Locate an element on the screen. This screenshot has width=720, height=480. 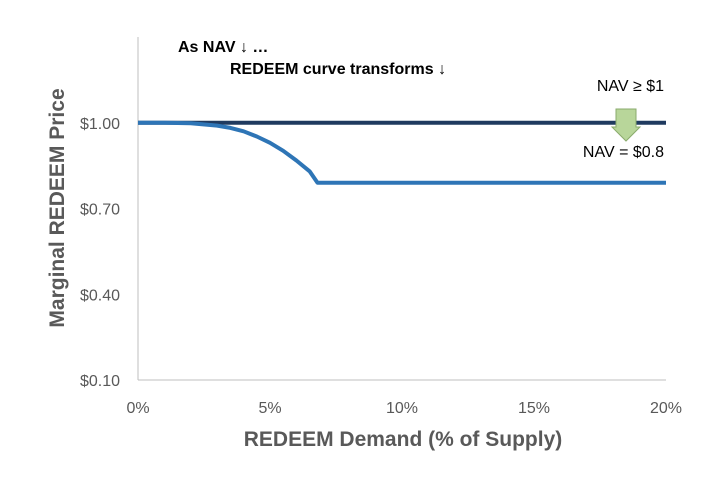
y-tick-label: $0.40 is located at coordinates (100, 295).